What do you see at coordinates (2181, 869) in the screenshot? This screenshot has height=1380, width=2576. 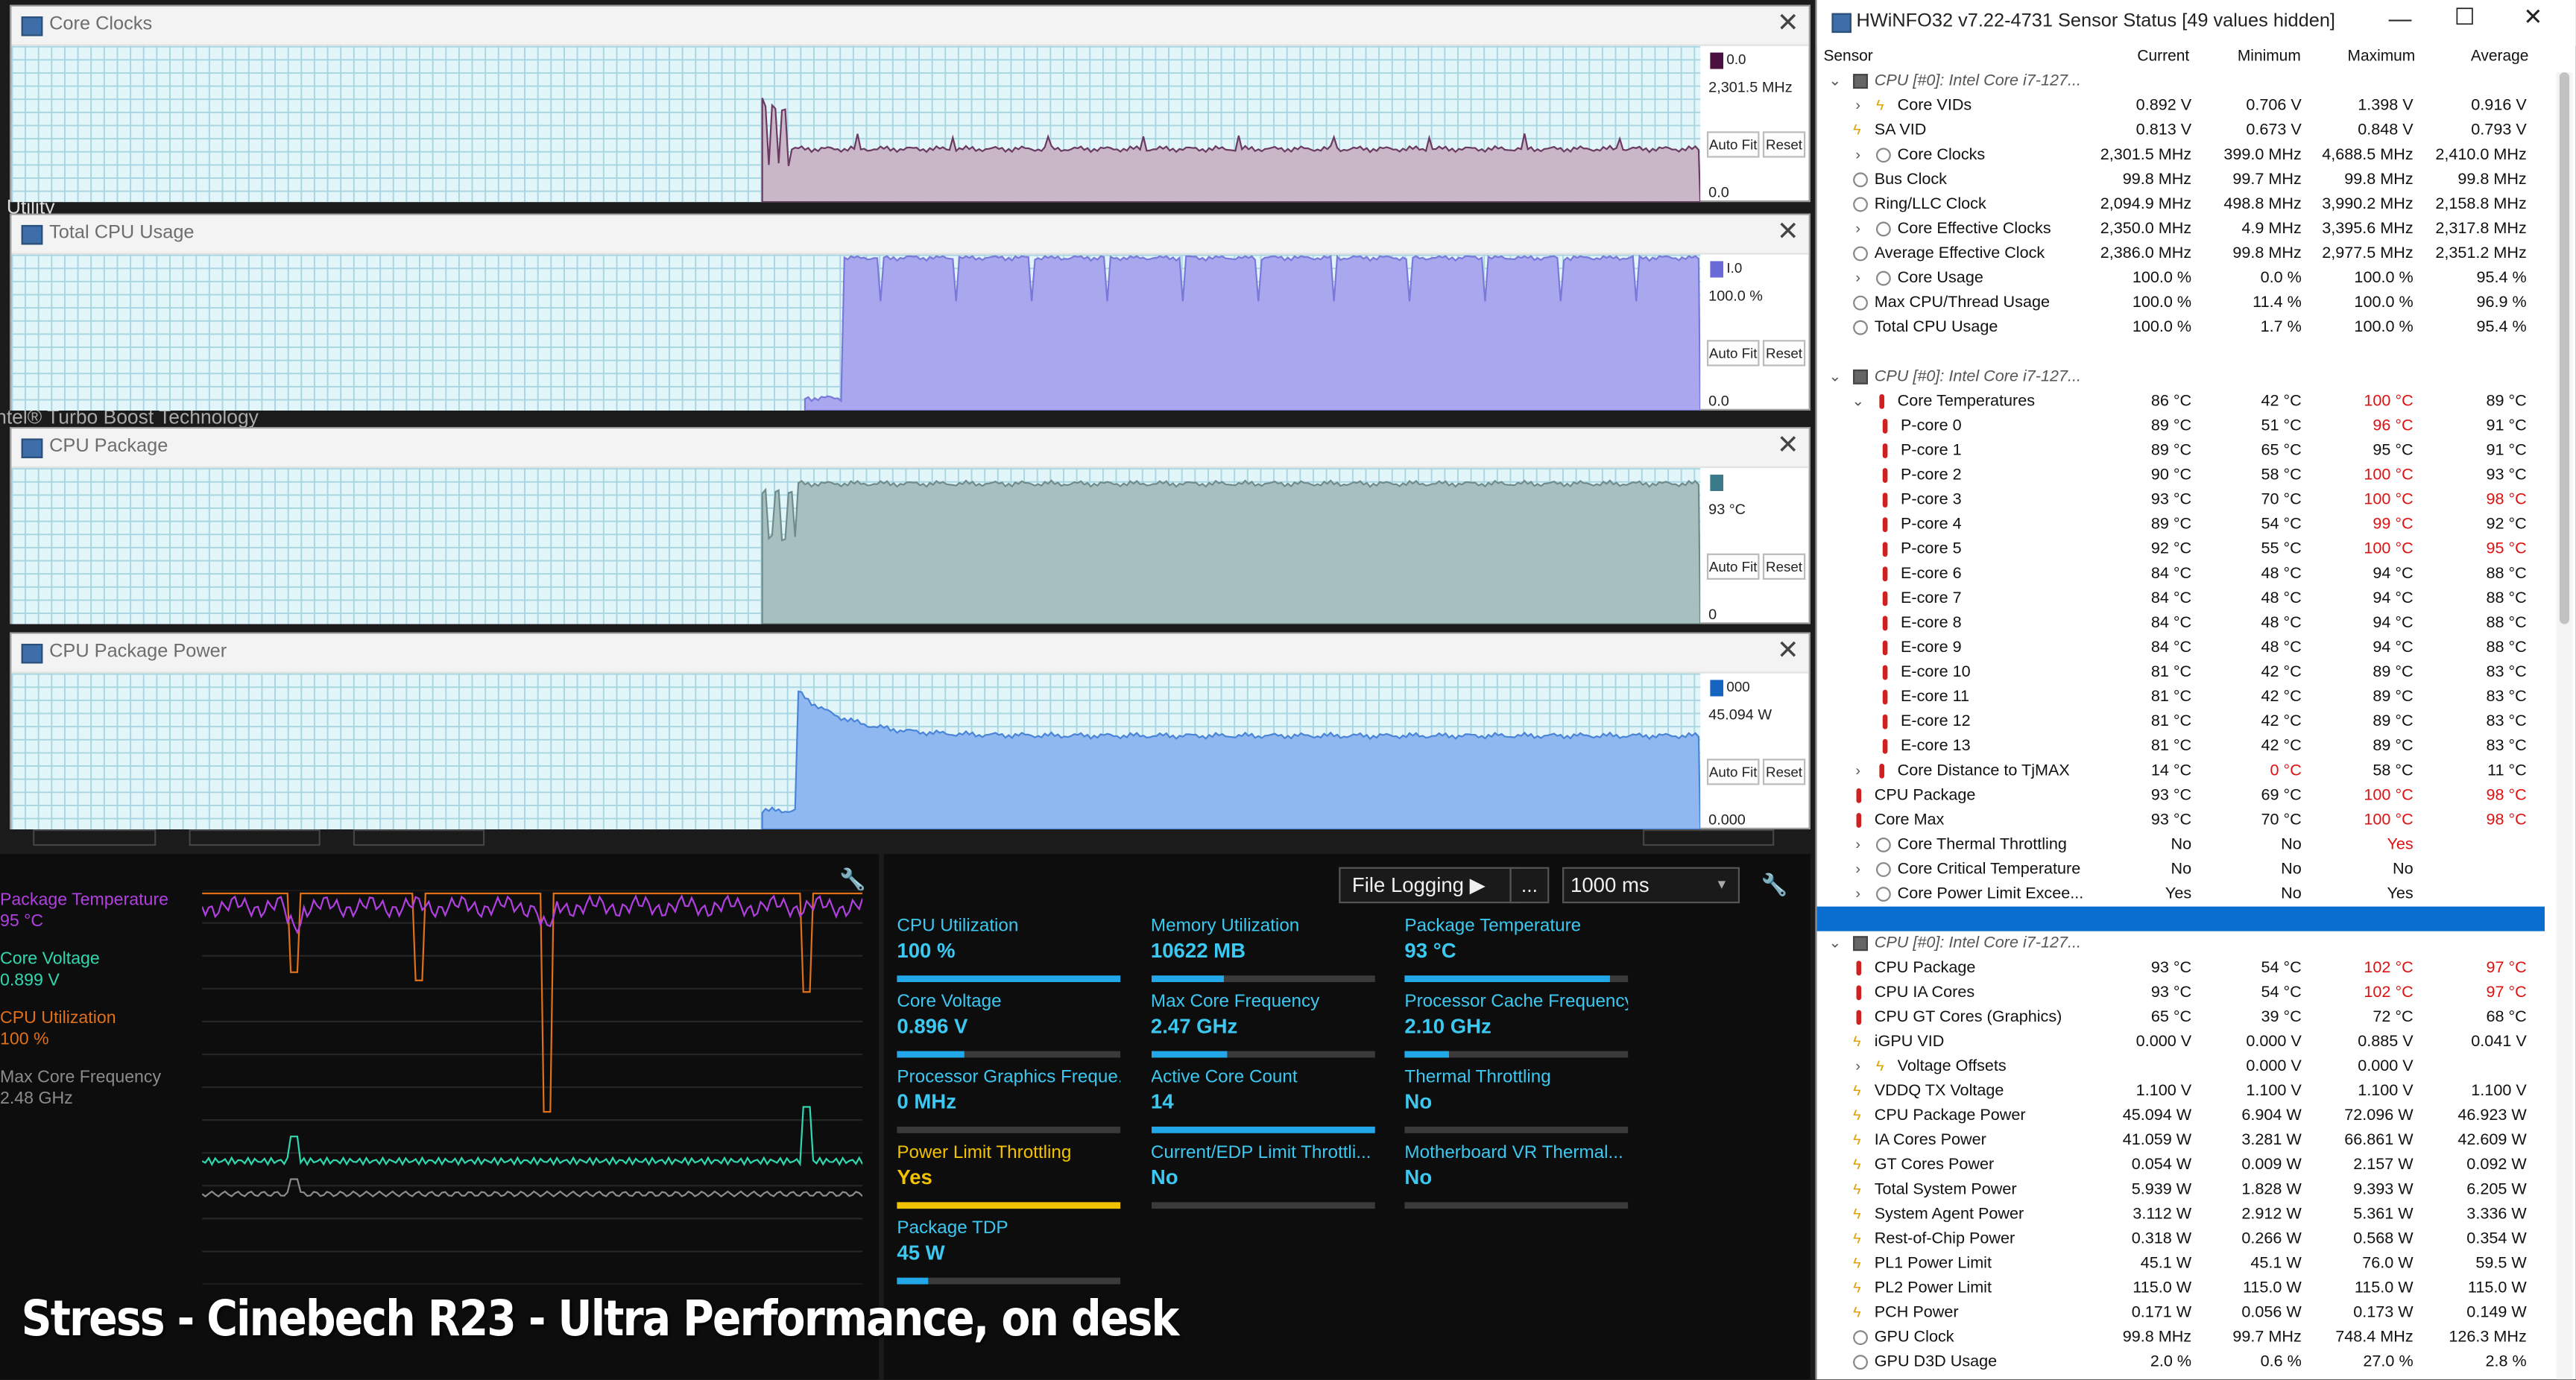 I see `sensor-row: › Core Critical Temperature No No No` at bounding box center [2181, 869].